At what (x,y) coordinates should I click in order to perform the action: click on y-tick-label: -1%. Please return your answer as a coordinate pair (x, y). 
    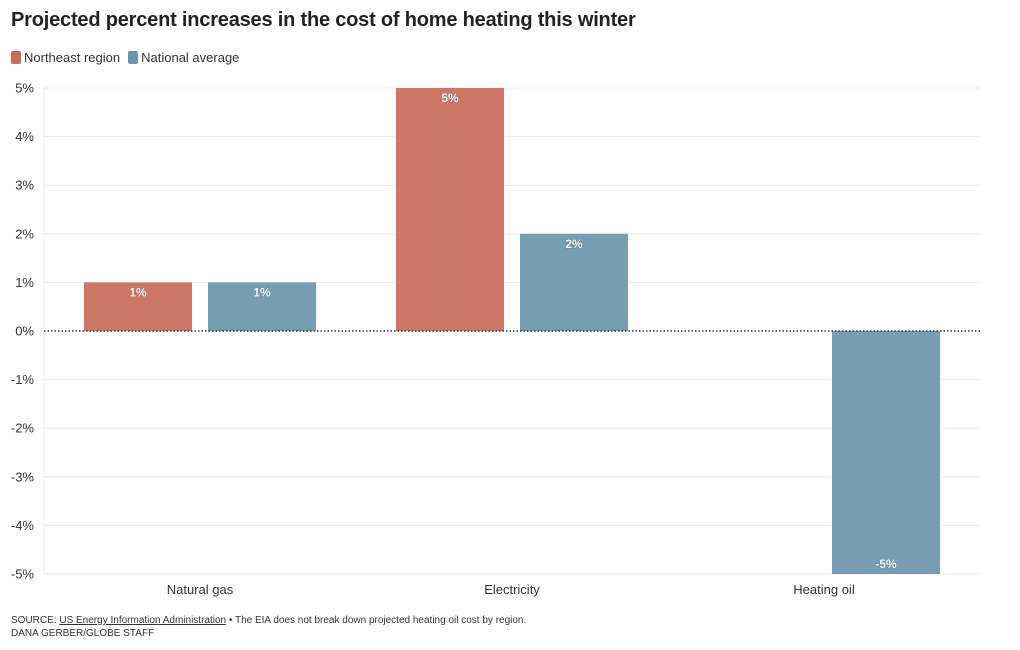
    Looking at the image, I should click on (23, 379).